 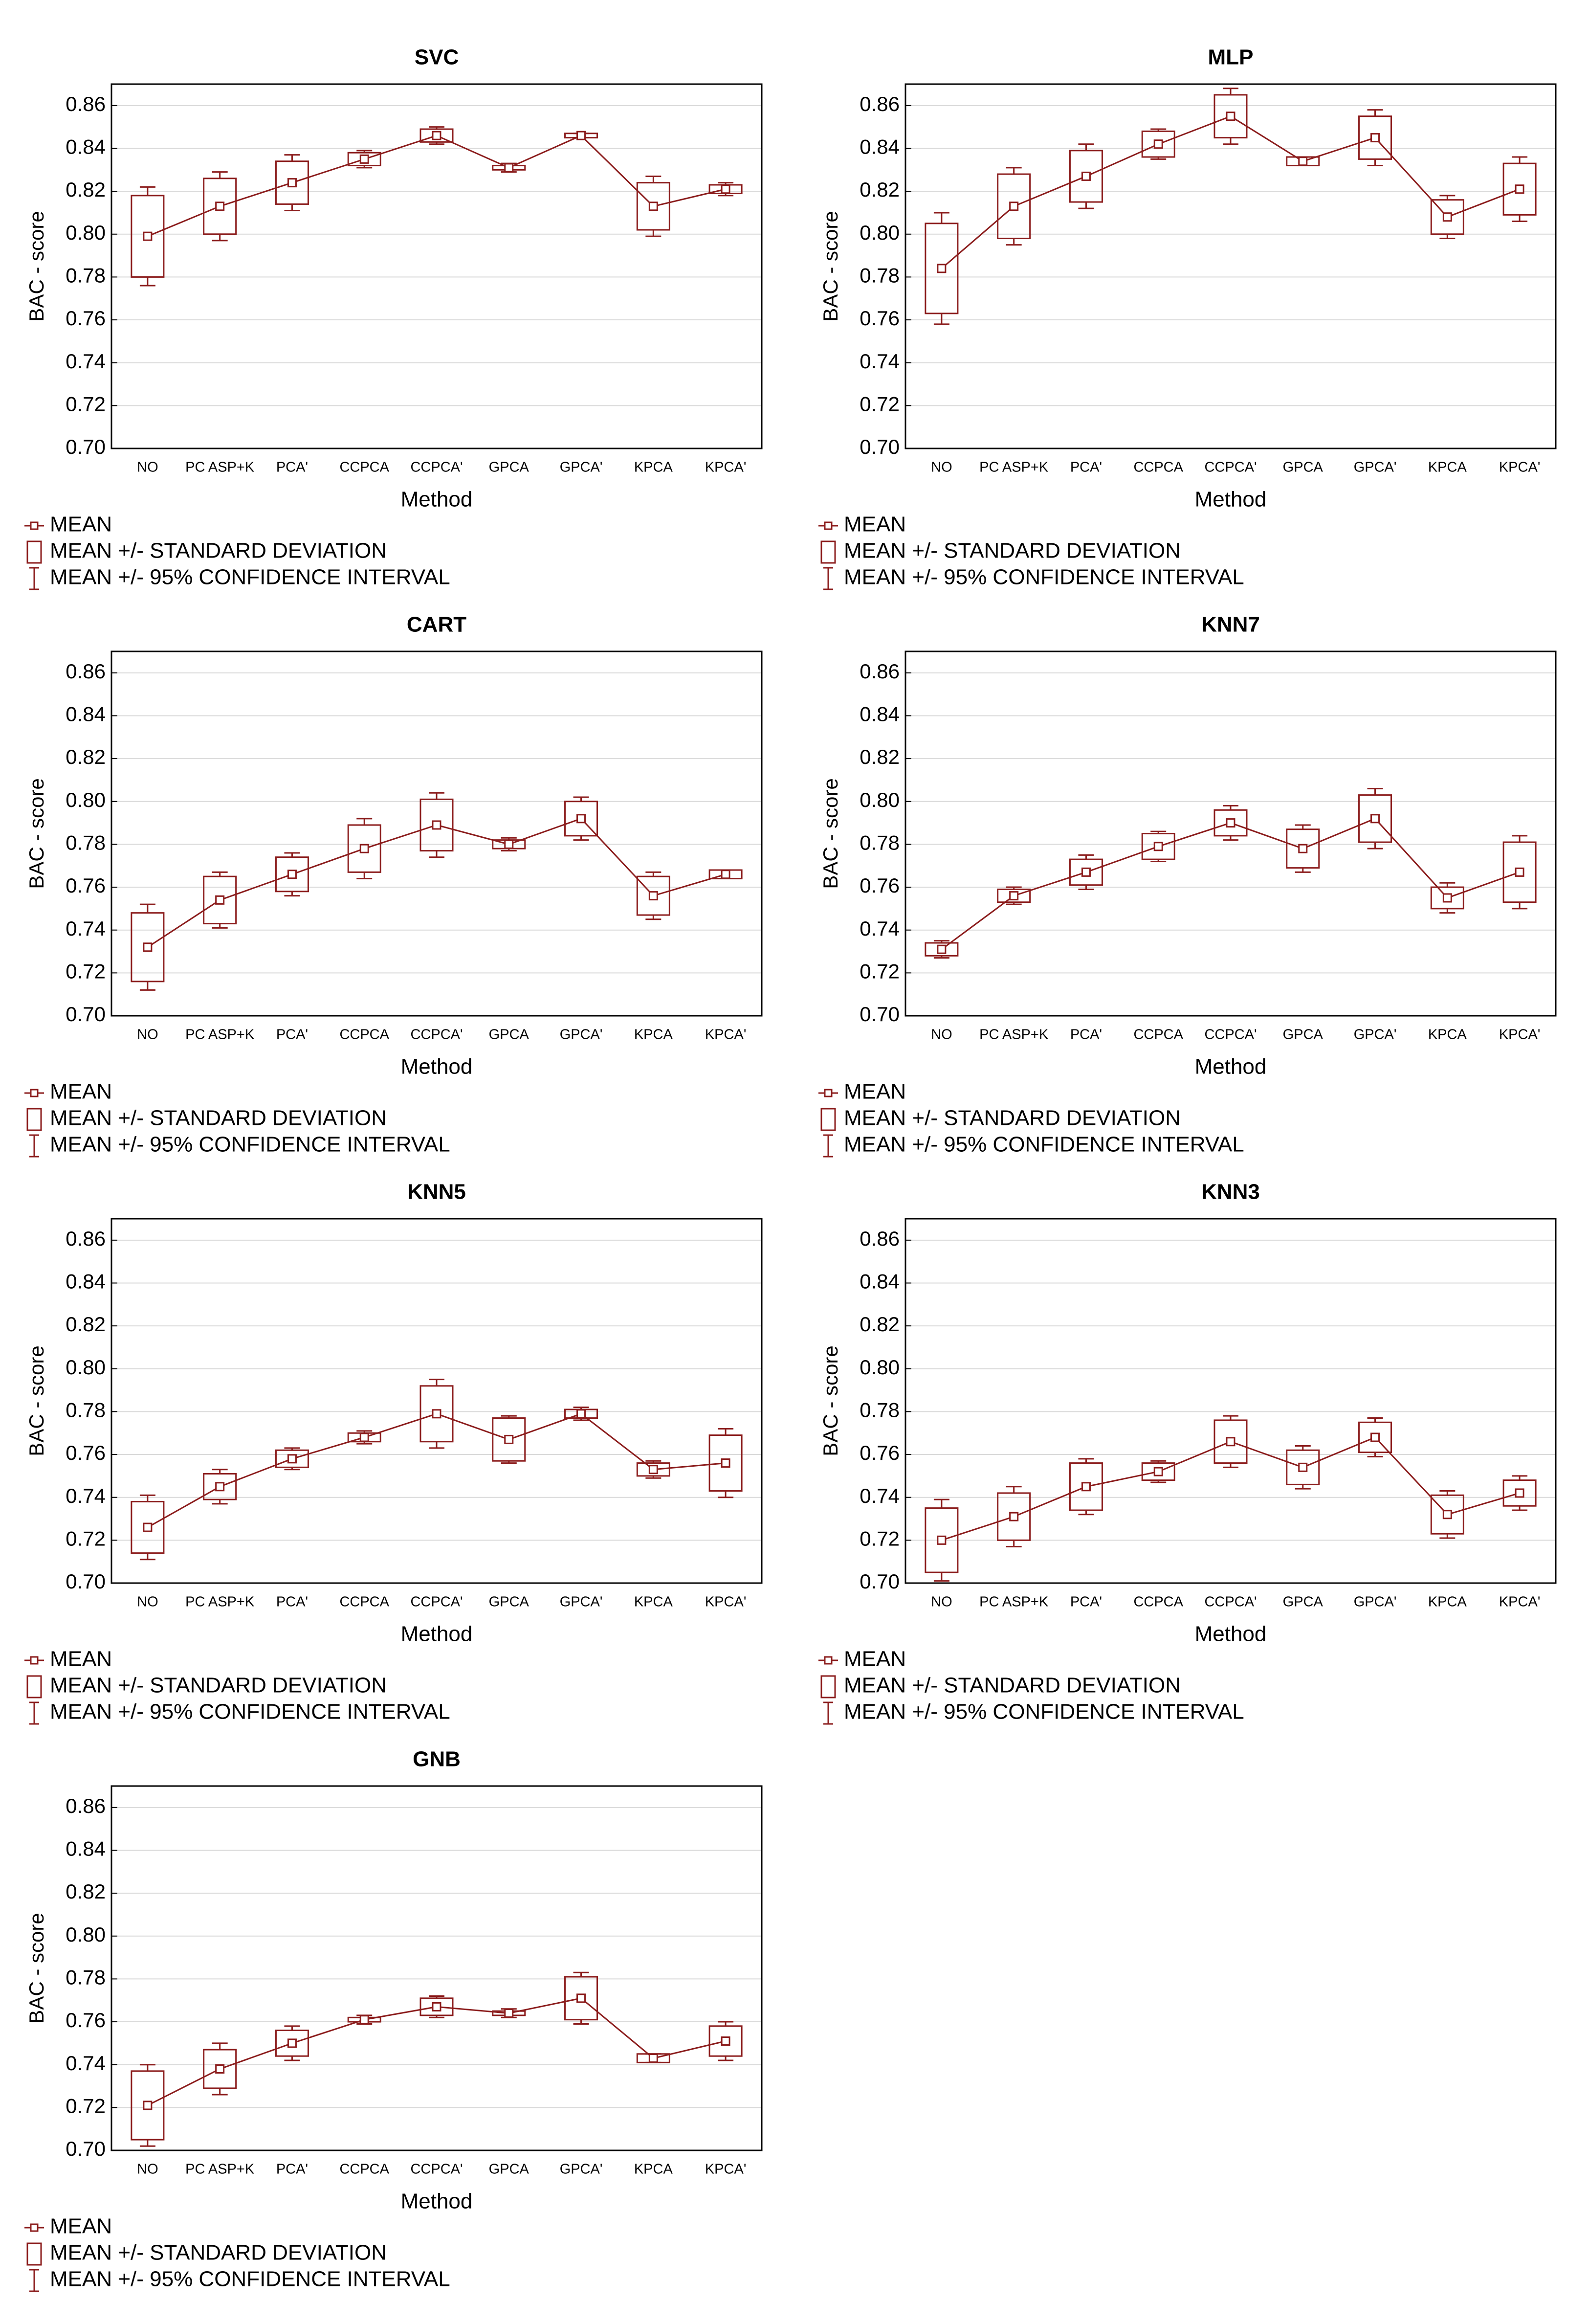 I want to click on y-tick-label: 0.76, so click(x=86, y=2020).